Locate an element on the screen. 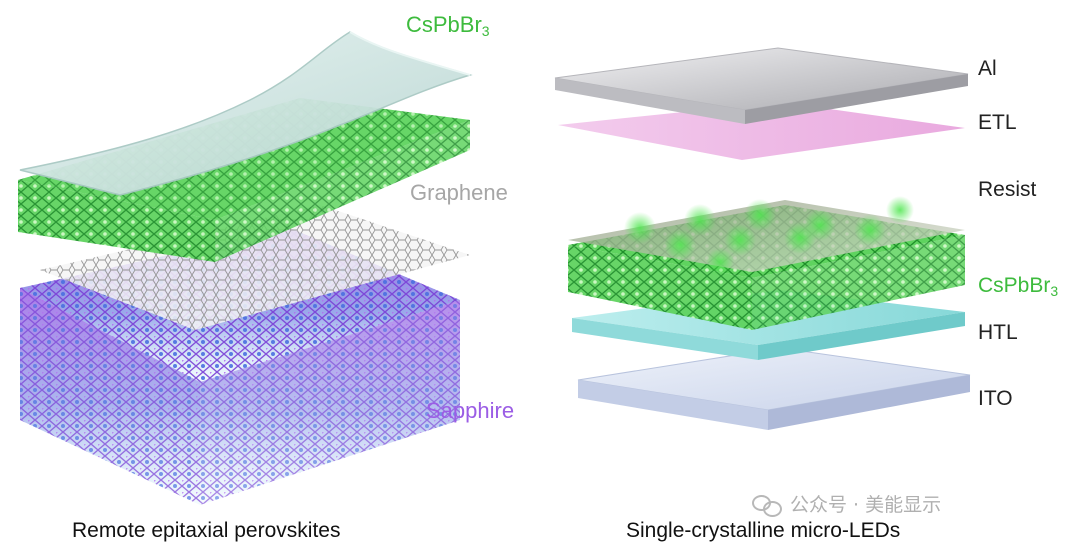 The height and width of the screenshot is (551, 1080). label-graphene-text: Graphene is located at coordinates (459, 192).